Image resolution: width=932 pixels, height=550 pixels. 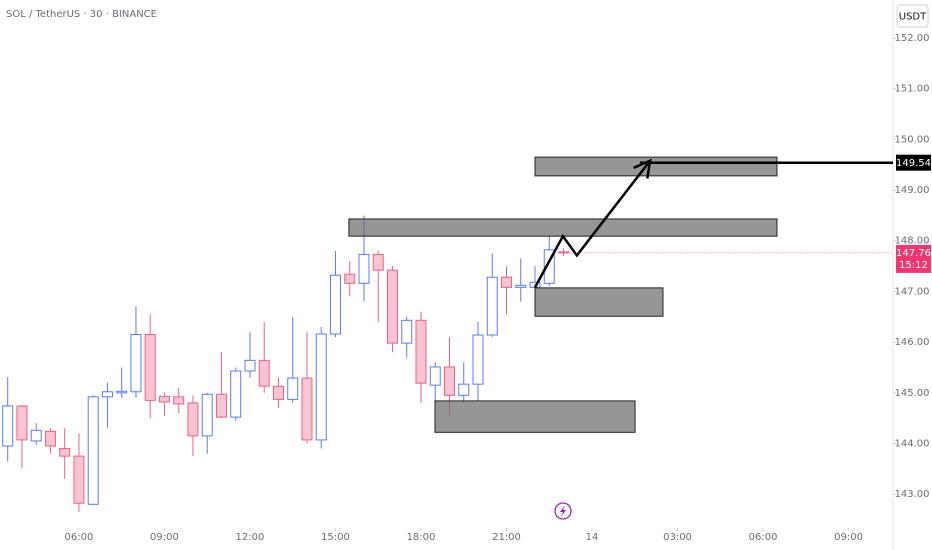 What do you see at coordinates (912, 342) in the screenshot?
I see `y-tick-label: 146.00` at bounding box center [912, 342].